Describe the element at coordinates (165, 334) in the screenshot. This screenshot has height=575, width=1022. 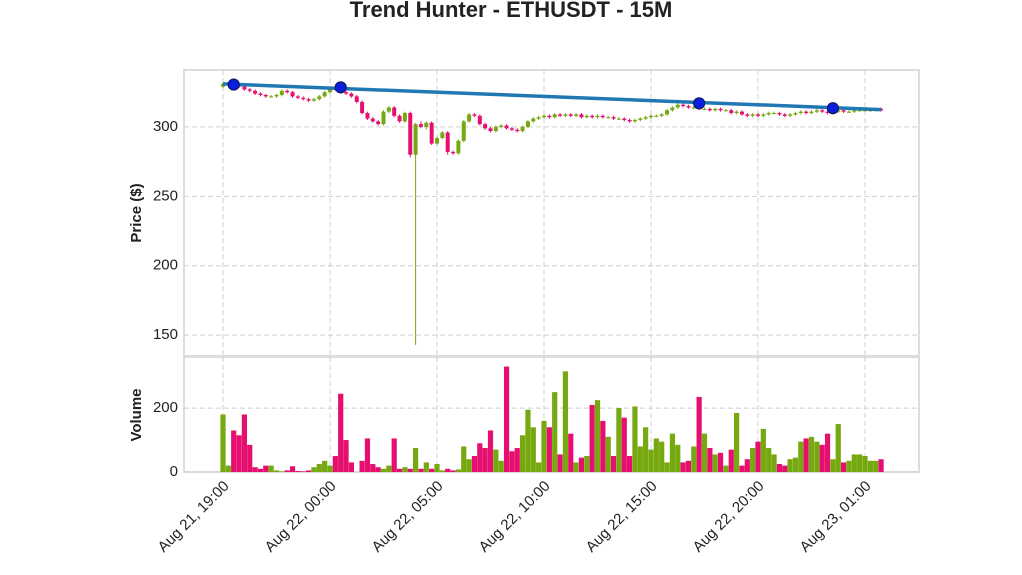
I see `y-tick-label: 150` at that location.